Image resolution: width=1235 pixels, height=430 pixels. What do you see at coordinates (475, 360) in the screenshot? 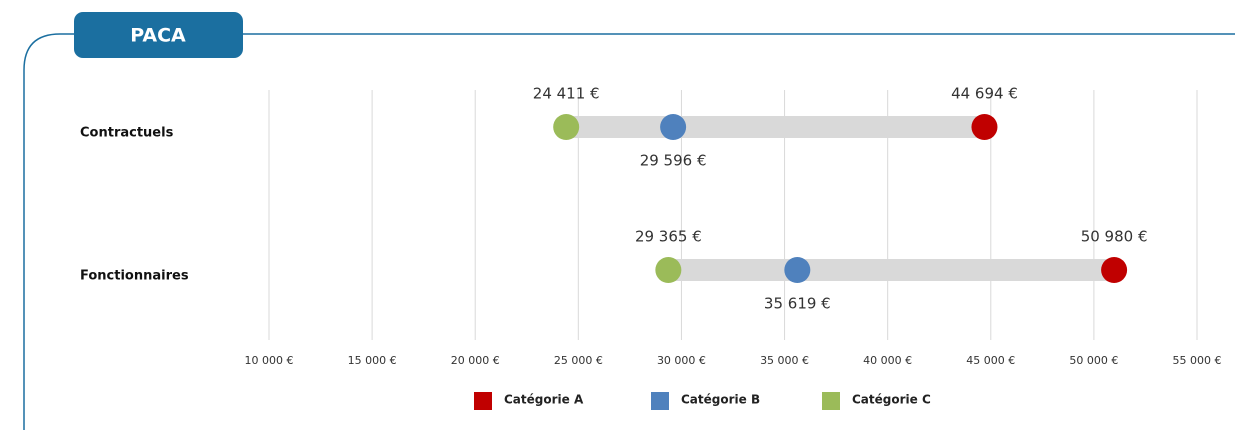
I see `x-tick-label: 20 000 €` at bounding box center [475, 360].